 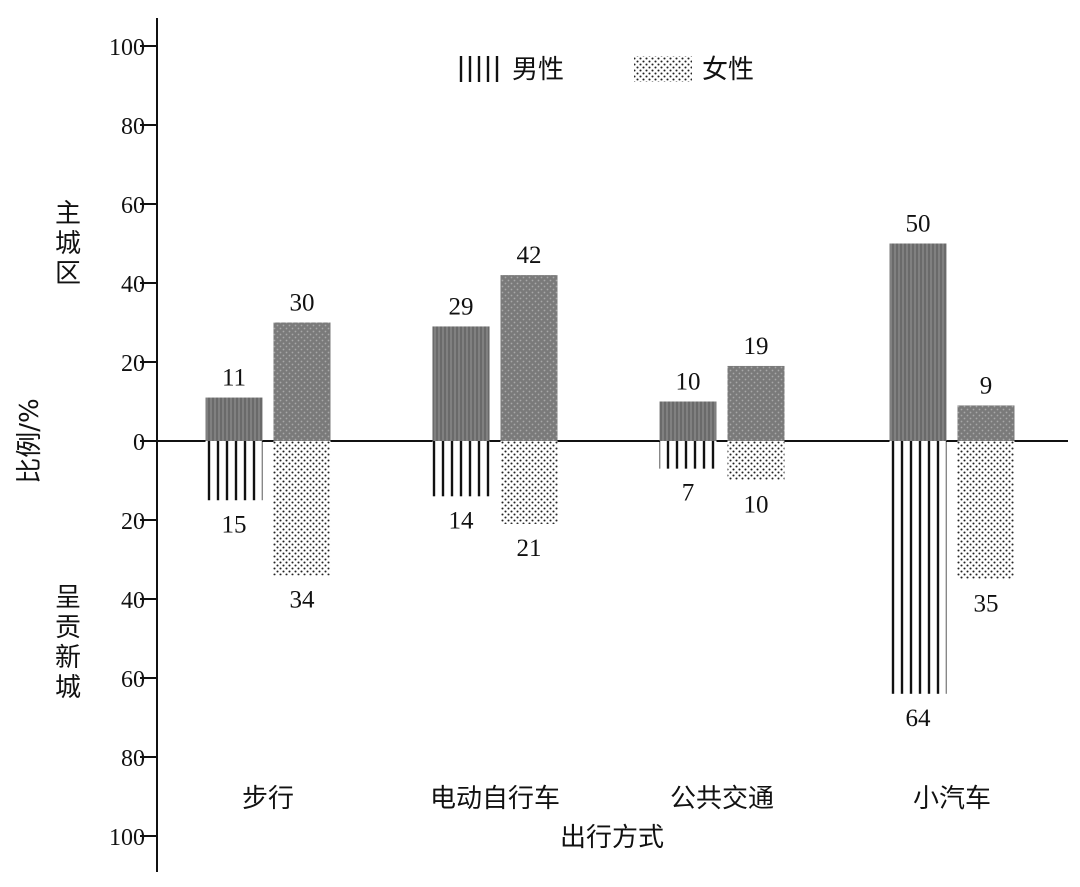 I want to click on data-label: 11, so click(x=234, y=378).